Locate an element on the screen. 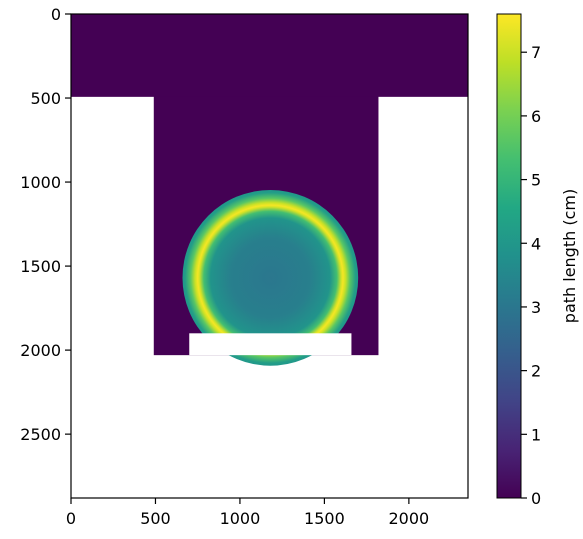 The width and height of the screenshot is (583, 539). x-tick-label: 2000 is located at coordinates (409, 518).